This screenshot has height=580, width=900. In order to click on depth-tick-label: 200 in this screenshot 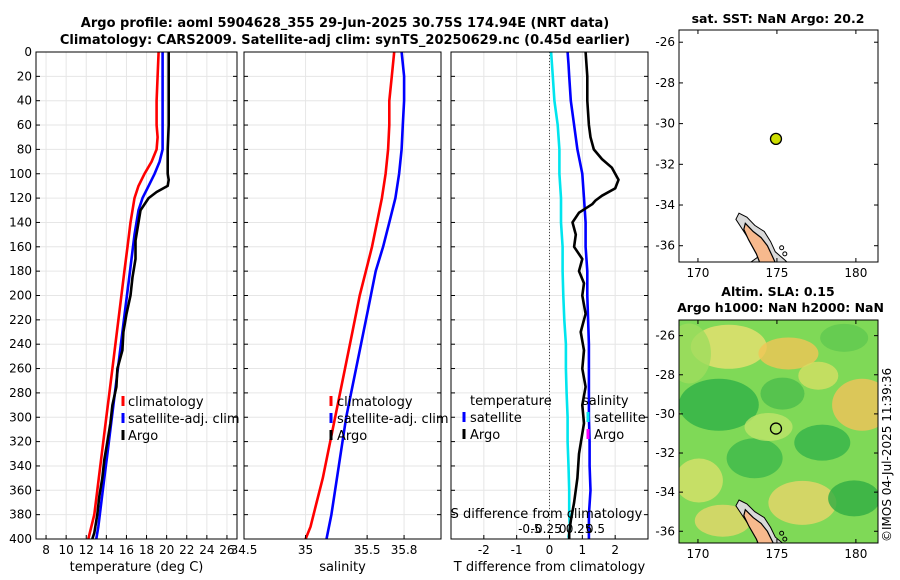, I will do `click(20, 296)`.